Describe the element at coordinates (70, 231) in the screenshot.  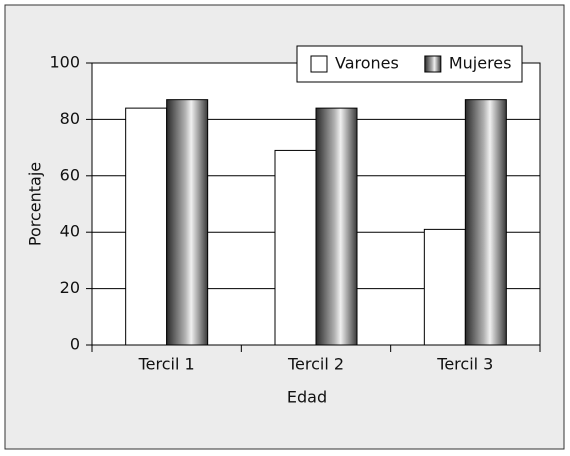
I see `y-tick-label: 40` at that location.